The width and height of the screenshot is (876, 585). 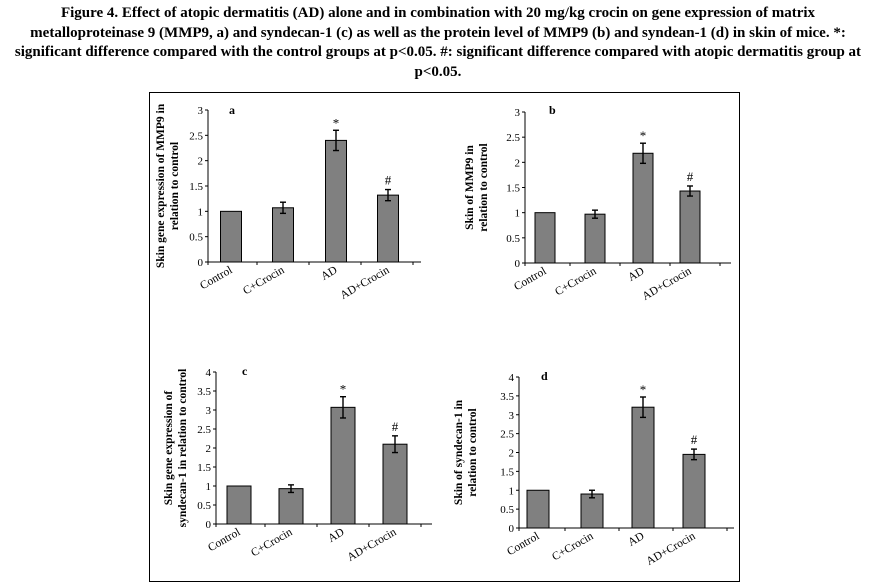 What do you see at coordinates (209, 373) in the screenshot?
I see `y-tick-label-c: 4` at bounding box center [209, 373].